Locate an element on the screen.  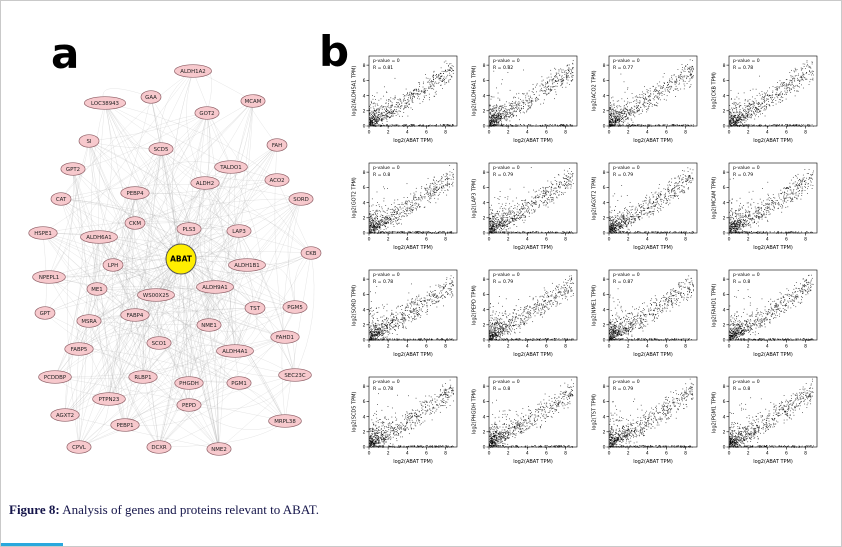
y-axis-label: log2(FAHD1 TPM) is located at coordinates (714, 305).